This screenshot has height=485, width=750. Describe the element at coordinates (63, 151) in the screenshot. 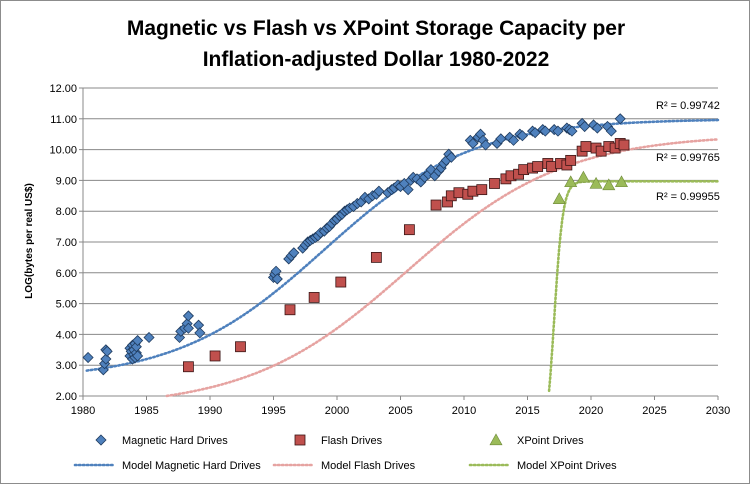

I see `y-tick-label: 10.00` at that location.